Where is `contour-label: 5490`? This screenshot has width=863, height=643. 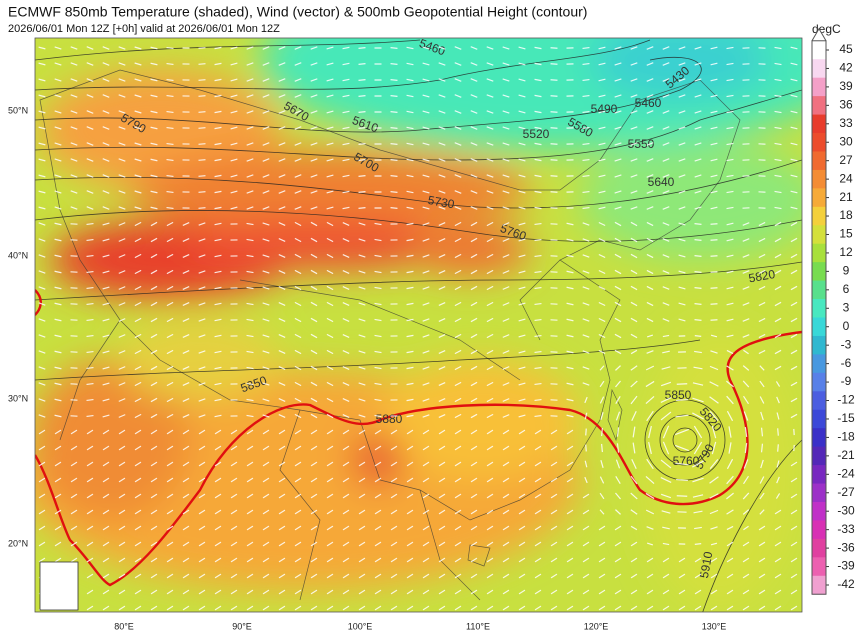
contour-label: 5490 is located at coordinates (604, 109).